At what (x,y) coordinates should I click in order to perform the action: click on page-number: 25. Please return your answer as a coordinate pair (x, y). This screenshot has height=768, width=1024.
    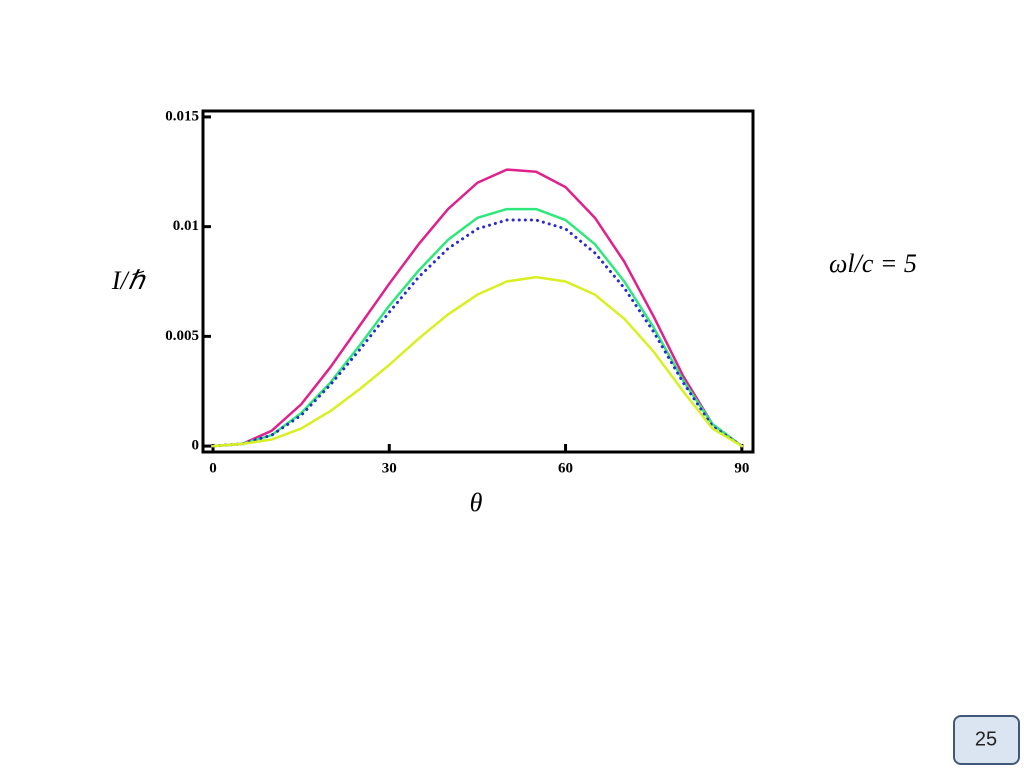
    Looking at the image, I should click on (986, 739).